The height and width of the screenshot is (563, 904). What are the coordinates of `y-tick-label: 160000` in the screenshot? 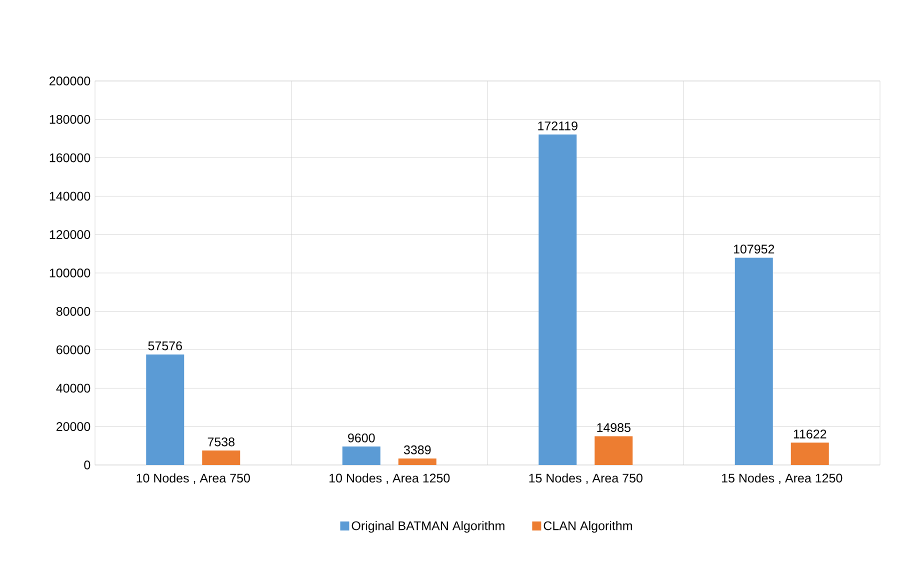 It's located at (70, 157).